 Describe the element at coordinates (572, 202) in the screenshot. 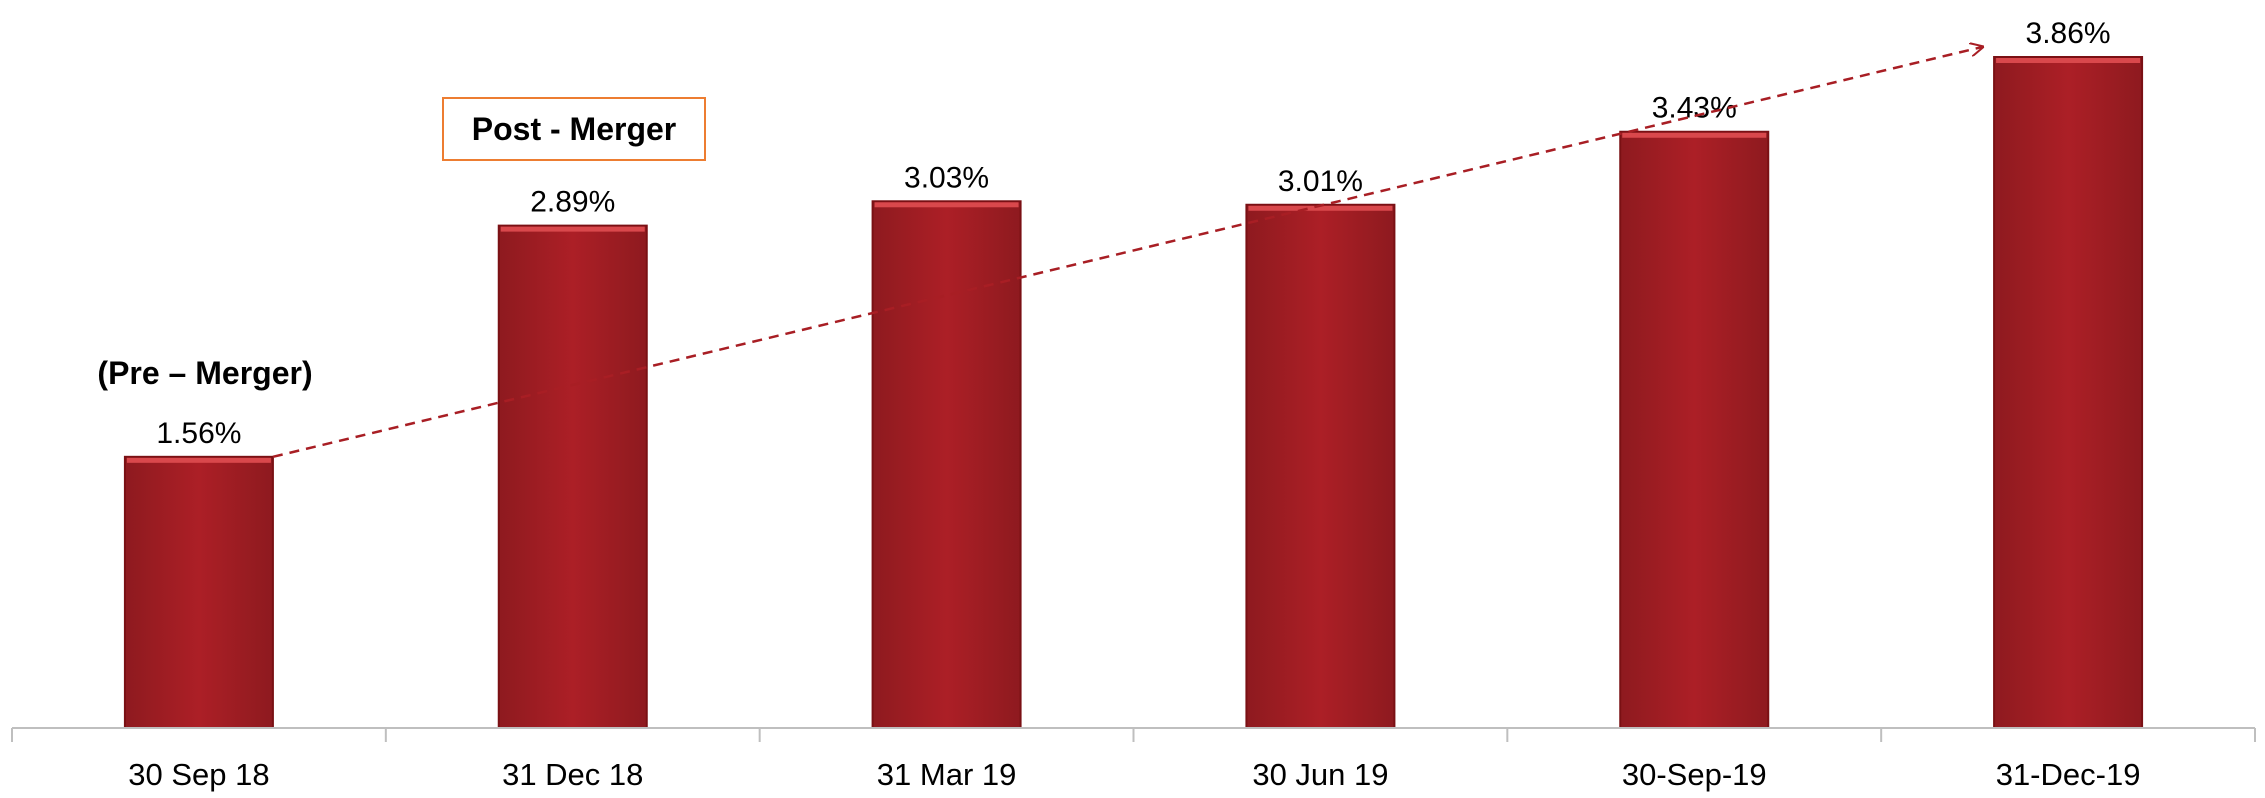

I see `bar-value-label: 2.89%` at that location.